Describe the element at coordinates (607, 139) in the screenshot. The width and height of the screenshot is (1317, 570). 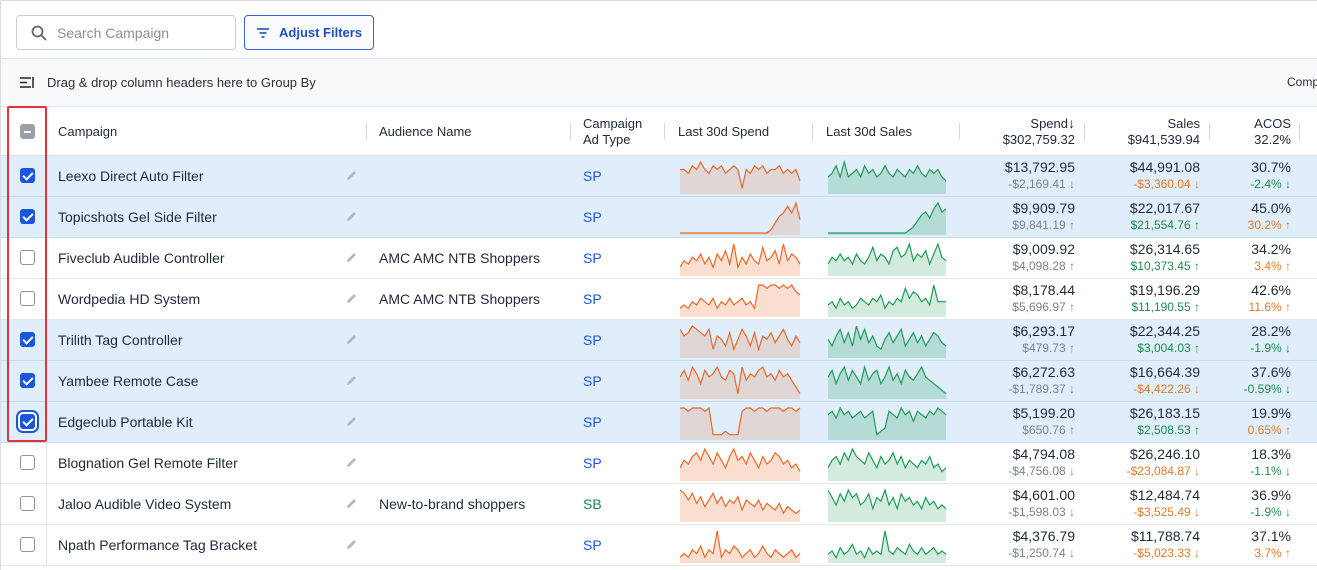
I see `col-header-ad-type-line2: Ad Type` at that location.